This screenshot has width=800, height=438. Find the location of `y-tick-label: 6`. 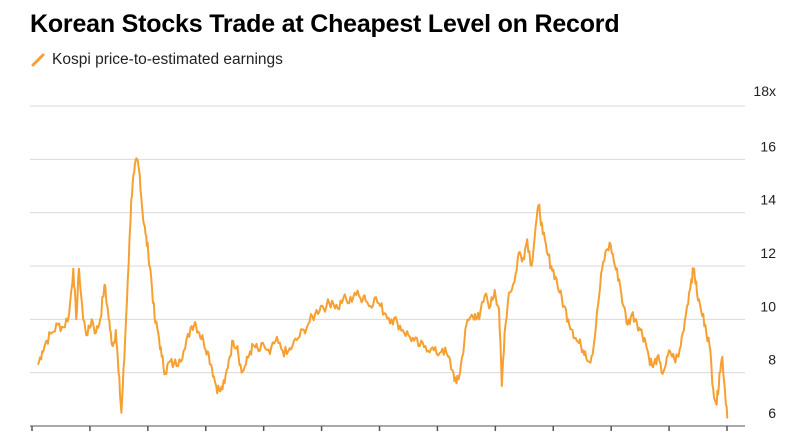

y-tick-label: 6 is located at coordinates (772, 413).